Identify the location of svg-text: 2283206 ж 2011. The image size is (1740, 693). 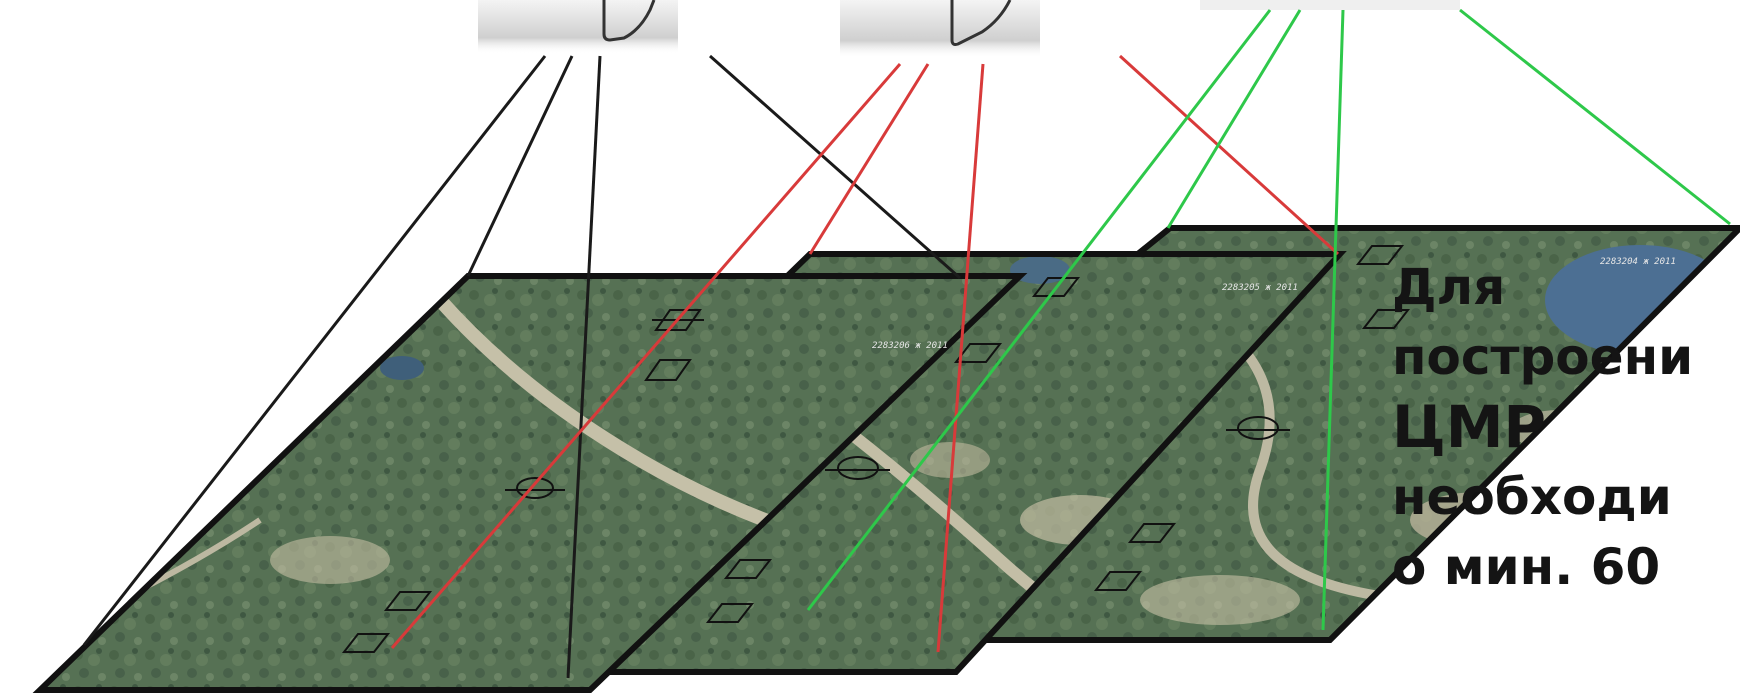
(910, 346).